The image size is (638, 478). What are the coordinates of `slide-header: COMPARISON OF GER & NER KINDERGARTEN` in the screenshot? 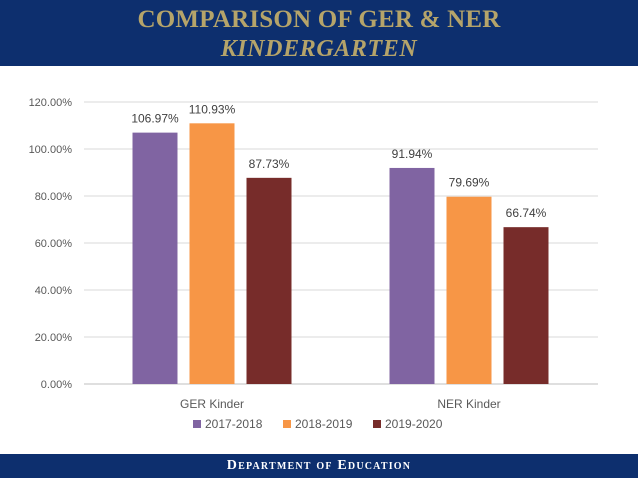 It's located at (319, 33).